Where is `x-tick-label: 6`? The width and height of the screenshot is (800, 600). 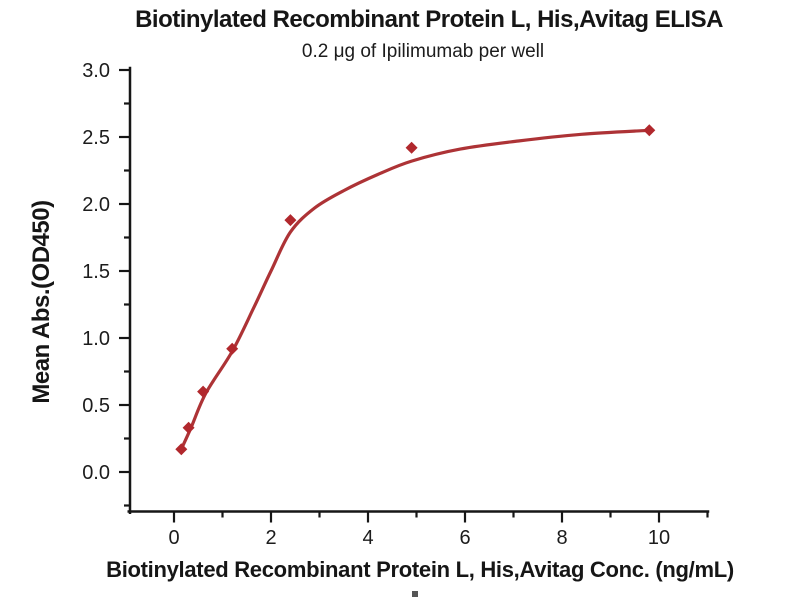 x-tick-label: 6 is located at coordinates (464, 538).